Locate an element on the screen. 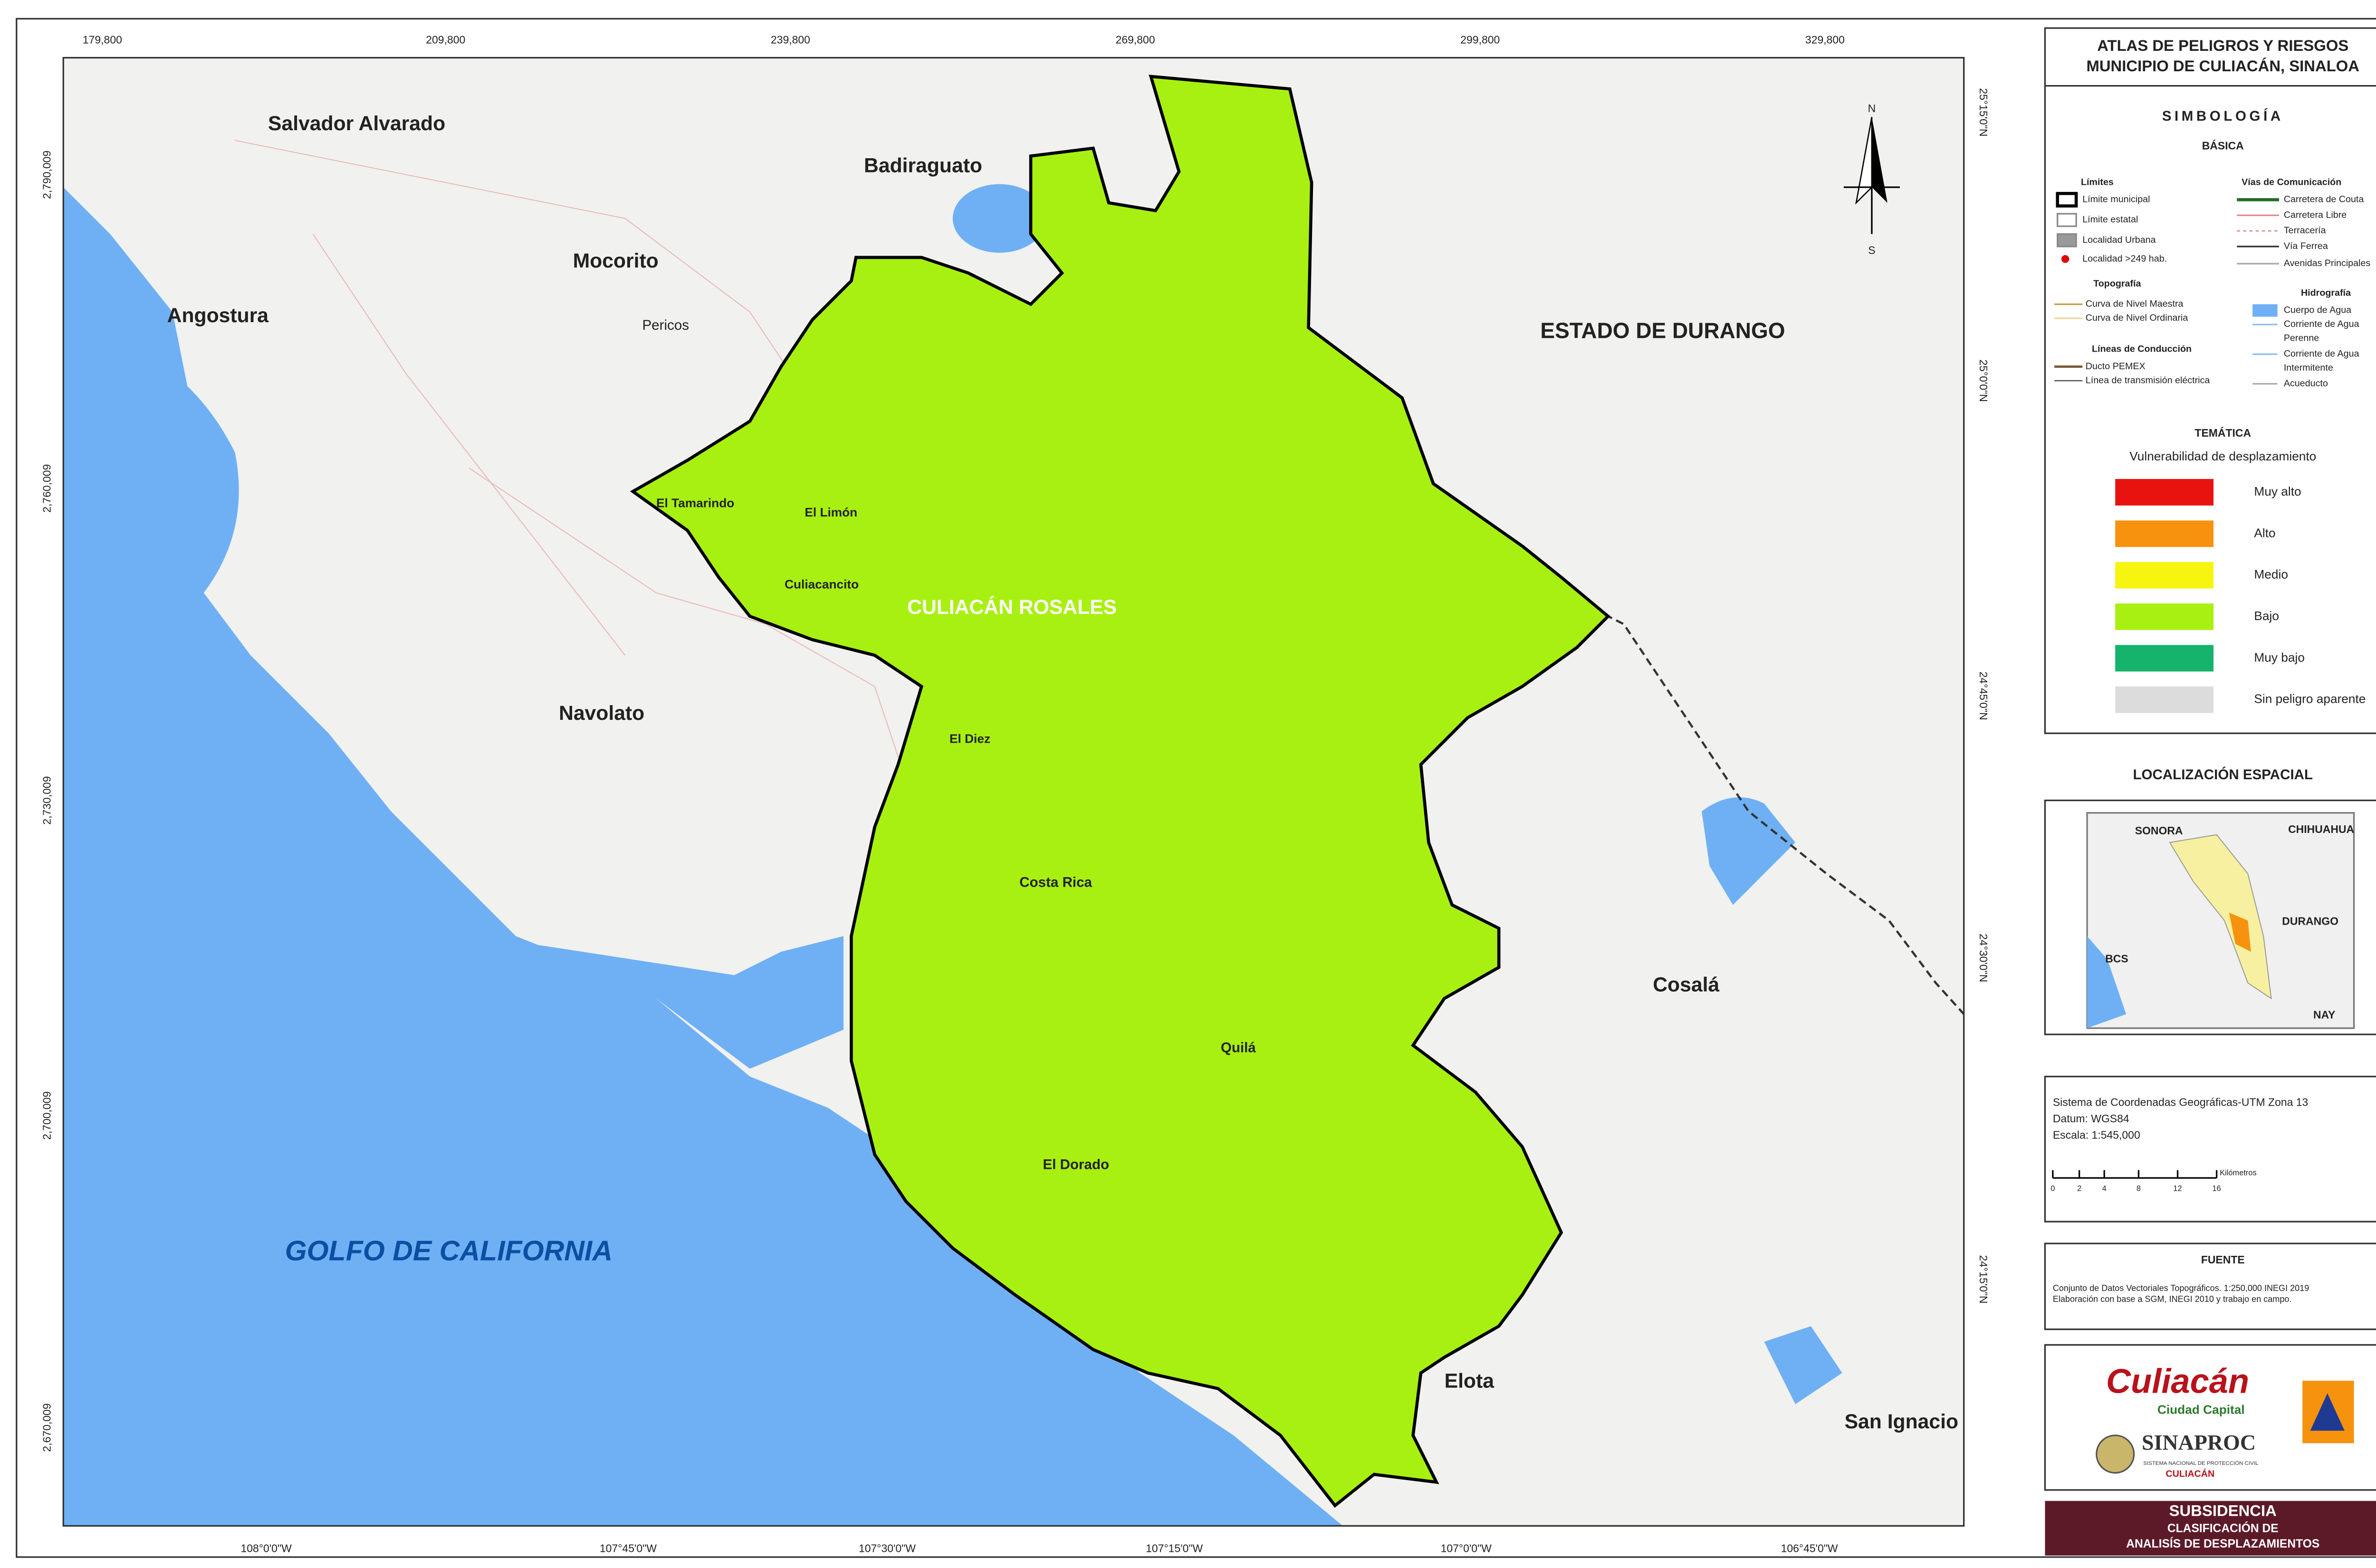 This screenshot has height=1568, width=2376. x-tick-label: 107°15'0"W is located at coordinates (1174, 1549).